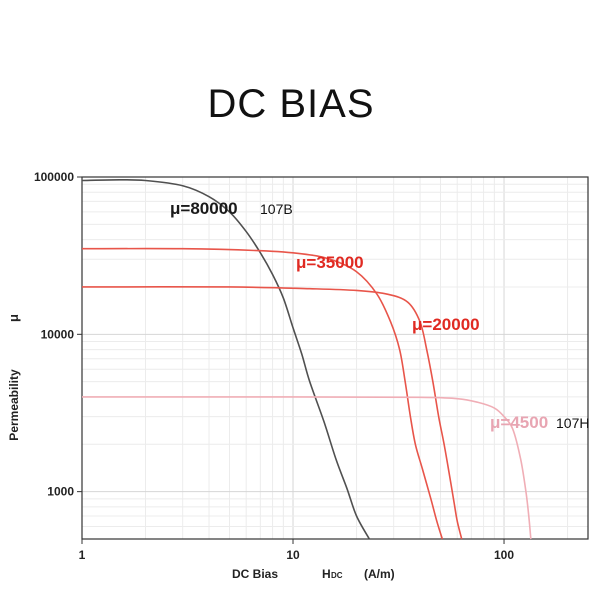 The width and height of the screenshot is (600, 600). Describe the element at coordinates (293, 555) in the screenshot. I see `x-tick-label: 10` at that location.